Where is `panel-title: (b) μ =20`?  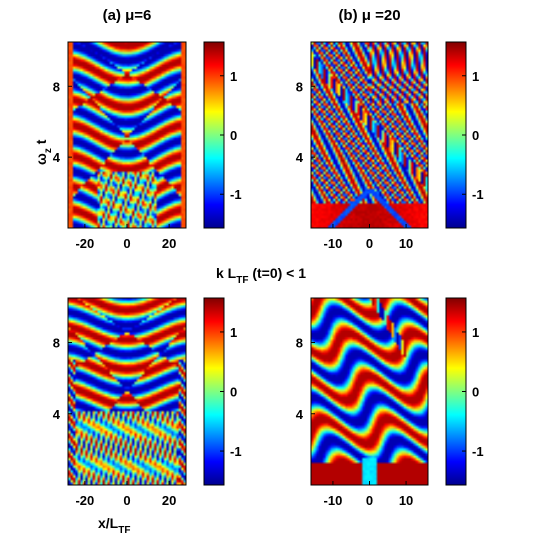 panel-title: (b) μ =20 is located at coordinates (369, 15).